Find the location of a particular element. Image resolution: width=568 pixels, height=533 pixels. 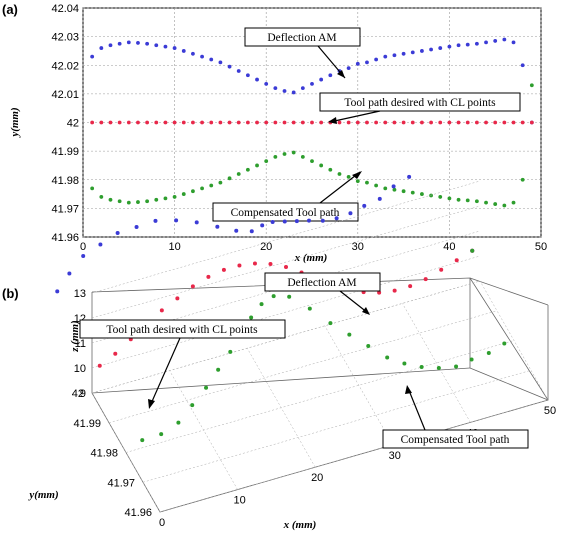

x-tick-label: 20 is located at coordinates (266, 247).